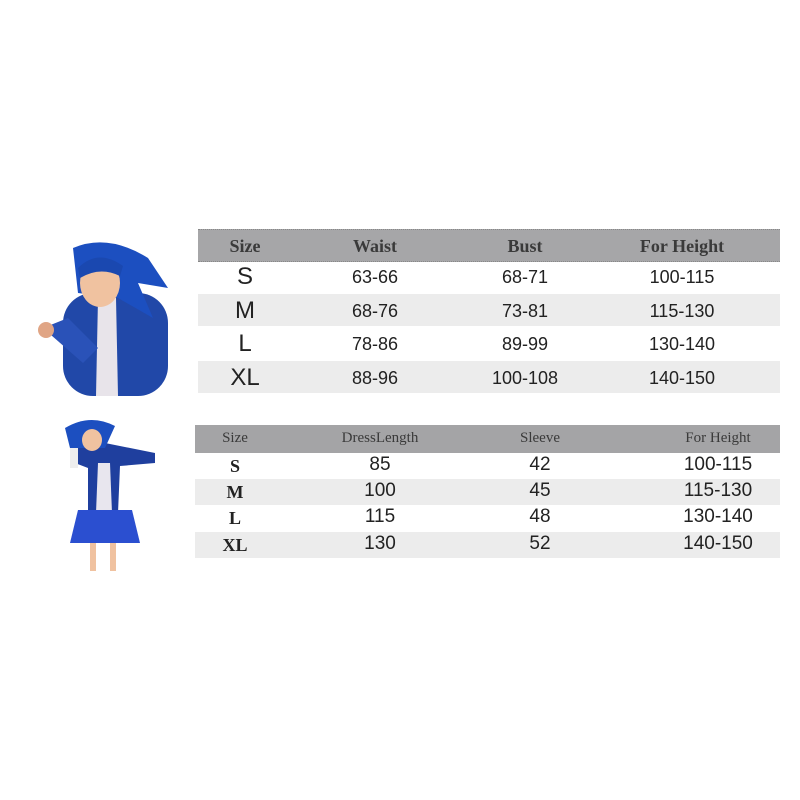  Describe the element at coordinates (489, 377) in the screenshot. I see `table-row: XL 88-96 100-108 140-150` at that location.